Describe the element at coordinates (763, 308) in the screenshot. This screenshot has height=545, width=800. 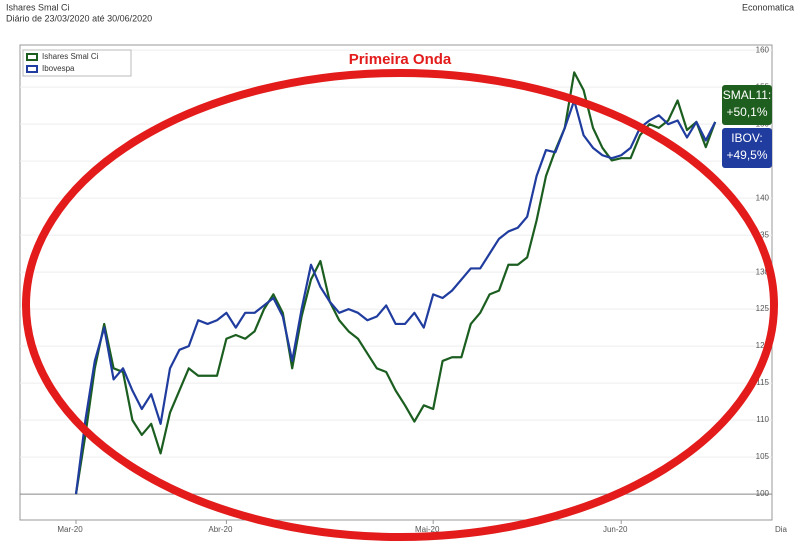
I see `y-tick-label: 125` at that location.